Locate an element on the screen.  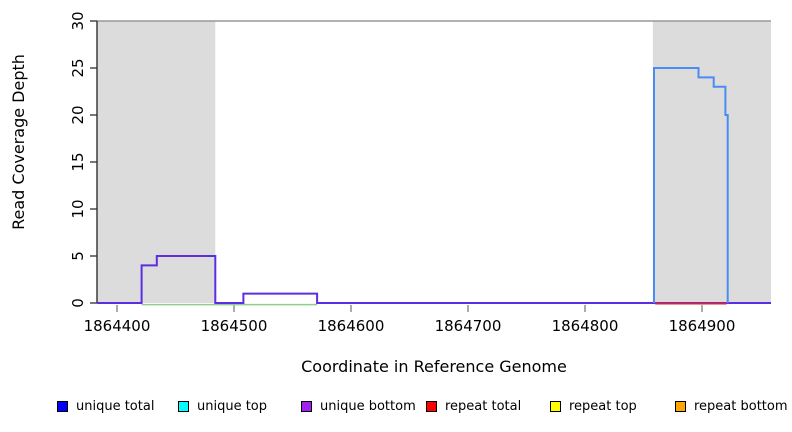
legend-swatch-repeat-total is located at coordinates (431, 406).